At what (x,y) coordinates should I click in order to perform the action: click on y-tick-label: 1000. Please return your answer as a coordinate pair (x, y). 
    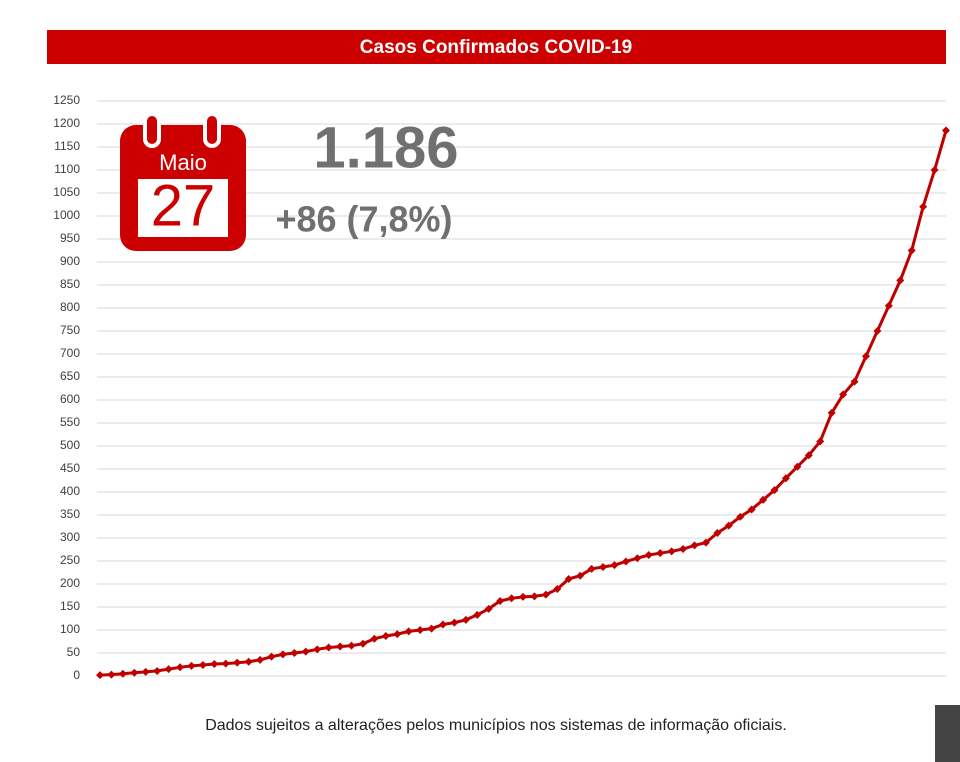
    Looking at the image, I should click on (66, 215).